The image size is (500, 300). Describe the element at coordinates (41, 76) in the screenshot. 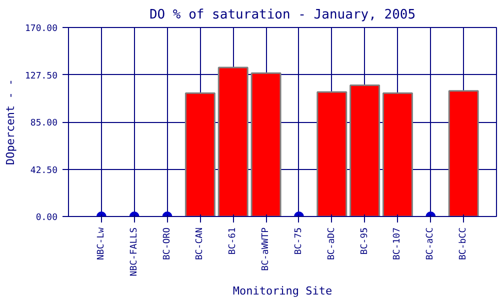

I see `y-tick-label: 127.50` at that location.